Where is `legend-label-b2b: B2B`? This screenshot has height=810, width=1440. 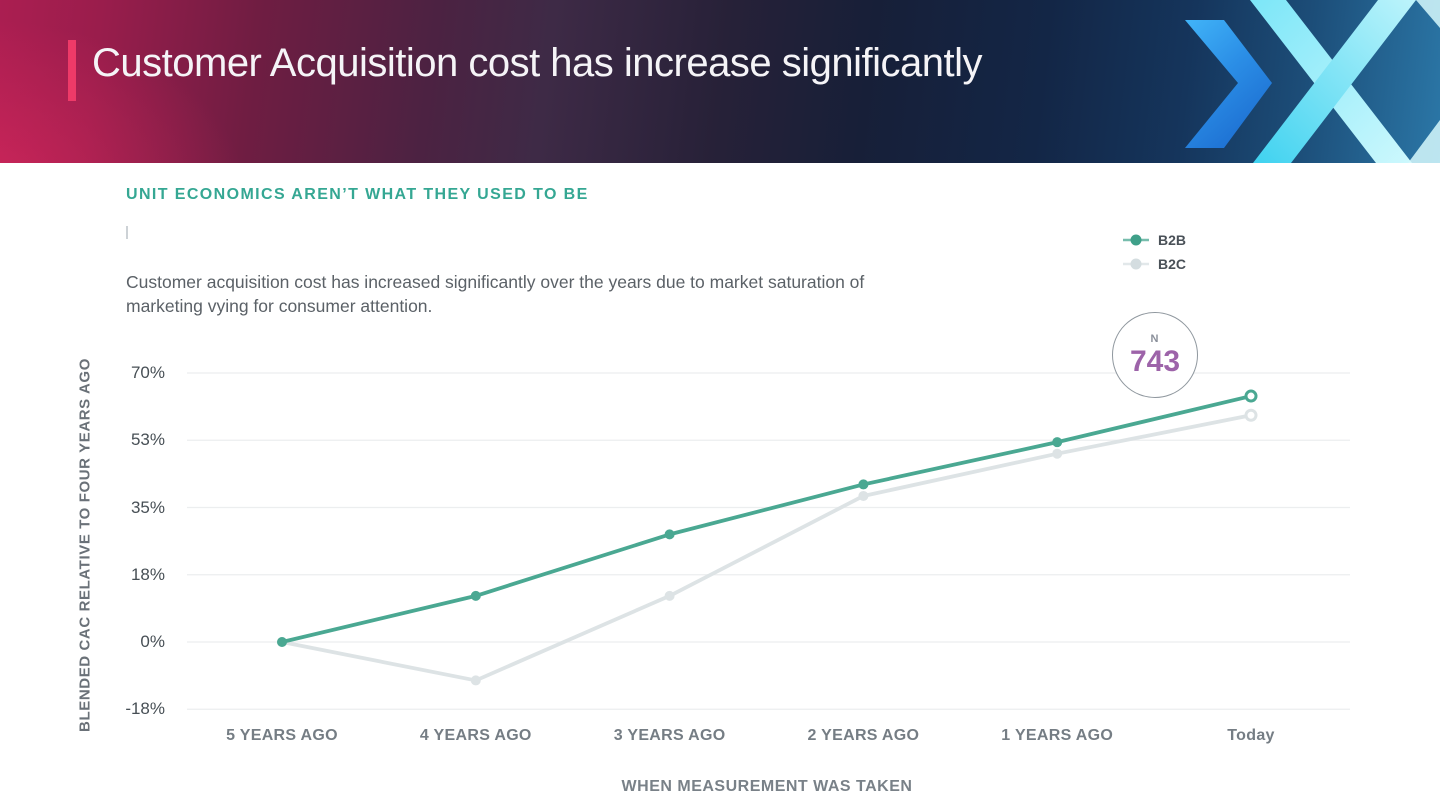 legend-label-b2b: B2B is located at coordinates (1172, 240).